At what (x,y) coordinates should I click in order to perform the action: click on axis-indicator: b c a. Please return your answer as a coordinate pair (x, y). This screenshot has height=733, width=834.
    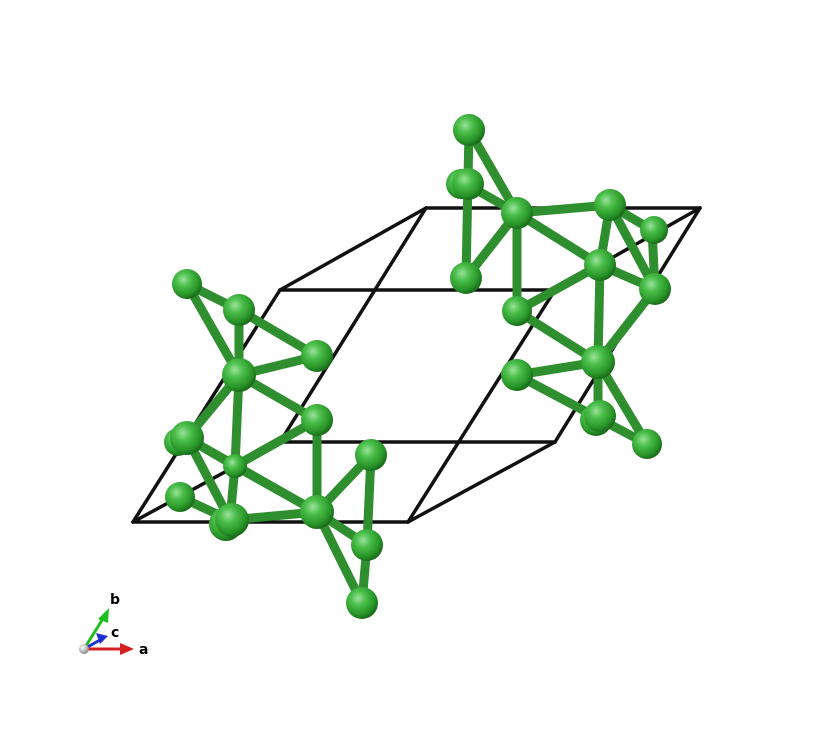
    Looking at the image, I should click on (113, 625).